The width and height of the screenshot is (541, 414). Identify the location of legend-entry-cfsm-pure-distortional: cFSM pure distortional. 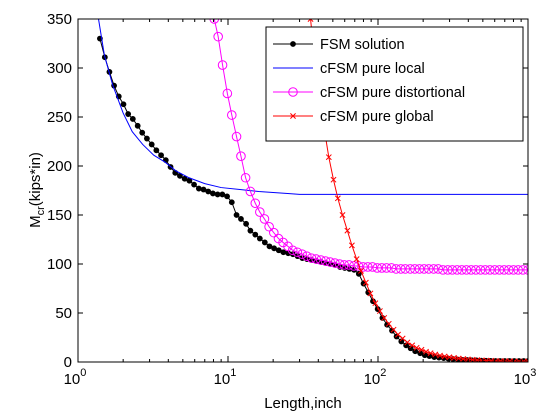
(369, 93).